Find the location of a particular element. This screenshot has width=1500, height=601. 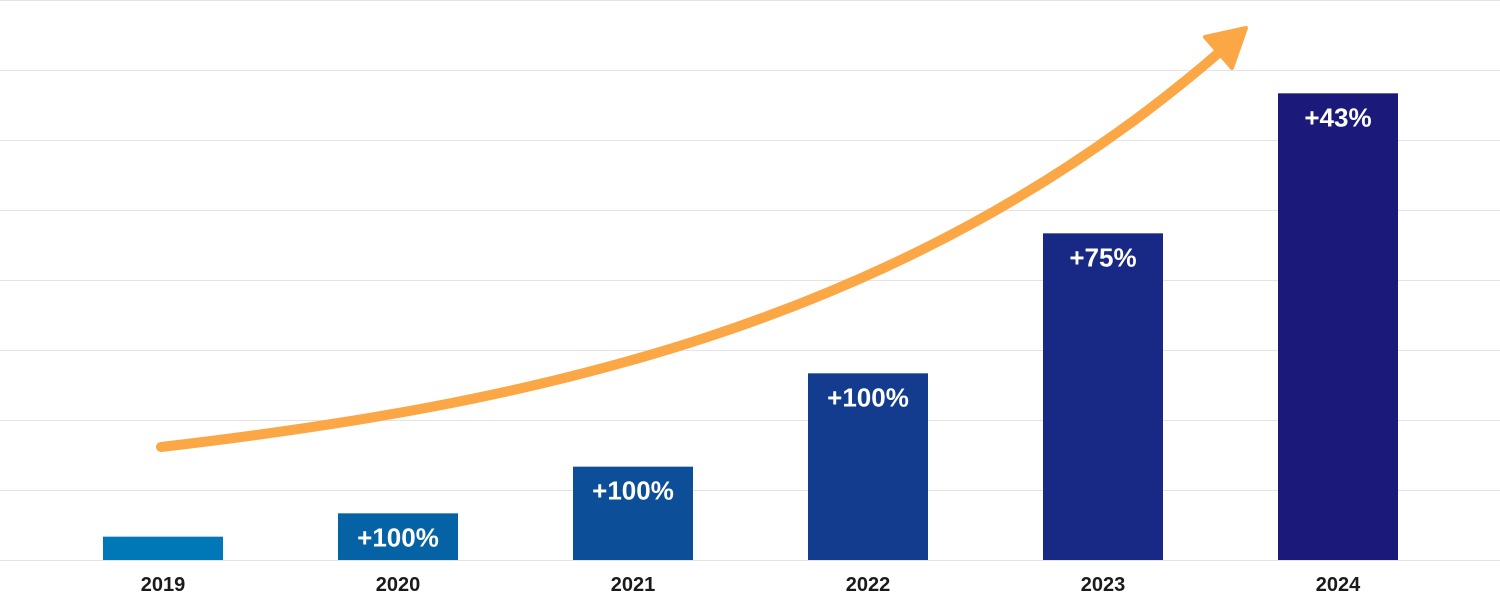

x-axis-tick-labels: 2019 2020 2021 2022 2023 2024 is located at coordinates (751, 585).